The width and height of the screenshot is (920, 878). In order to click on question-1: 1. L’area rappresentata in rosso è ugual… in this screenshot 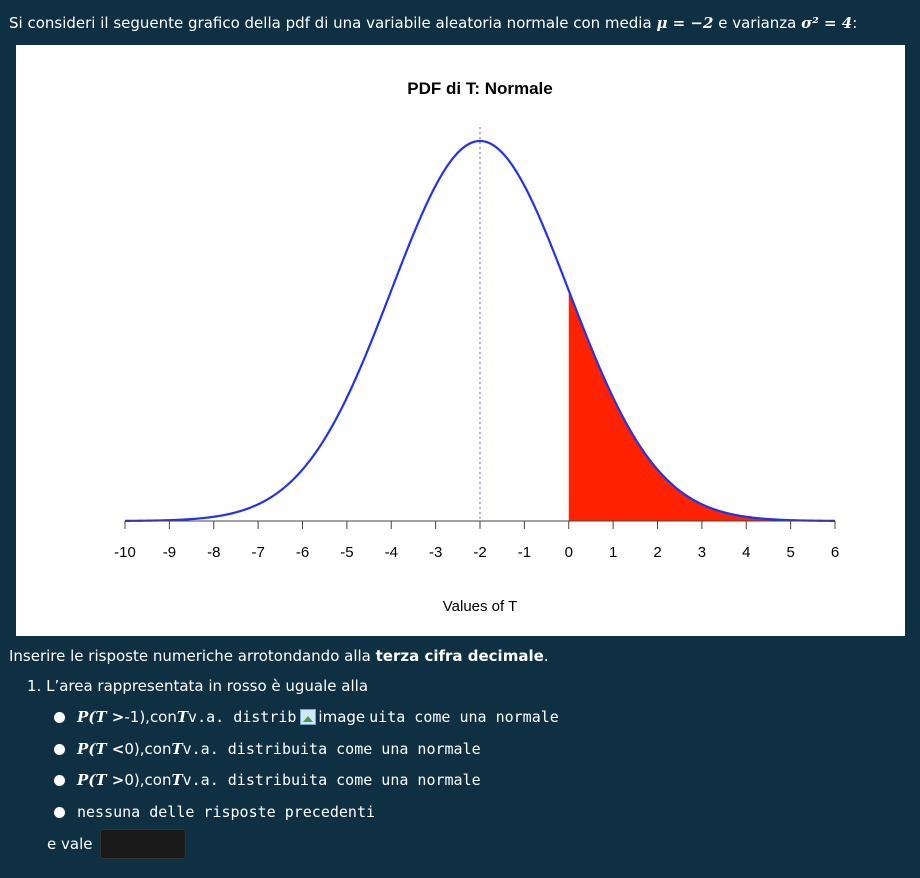, I will do `click(197, 686)`.